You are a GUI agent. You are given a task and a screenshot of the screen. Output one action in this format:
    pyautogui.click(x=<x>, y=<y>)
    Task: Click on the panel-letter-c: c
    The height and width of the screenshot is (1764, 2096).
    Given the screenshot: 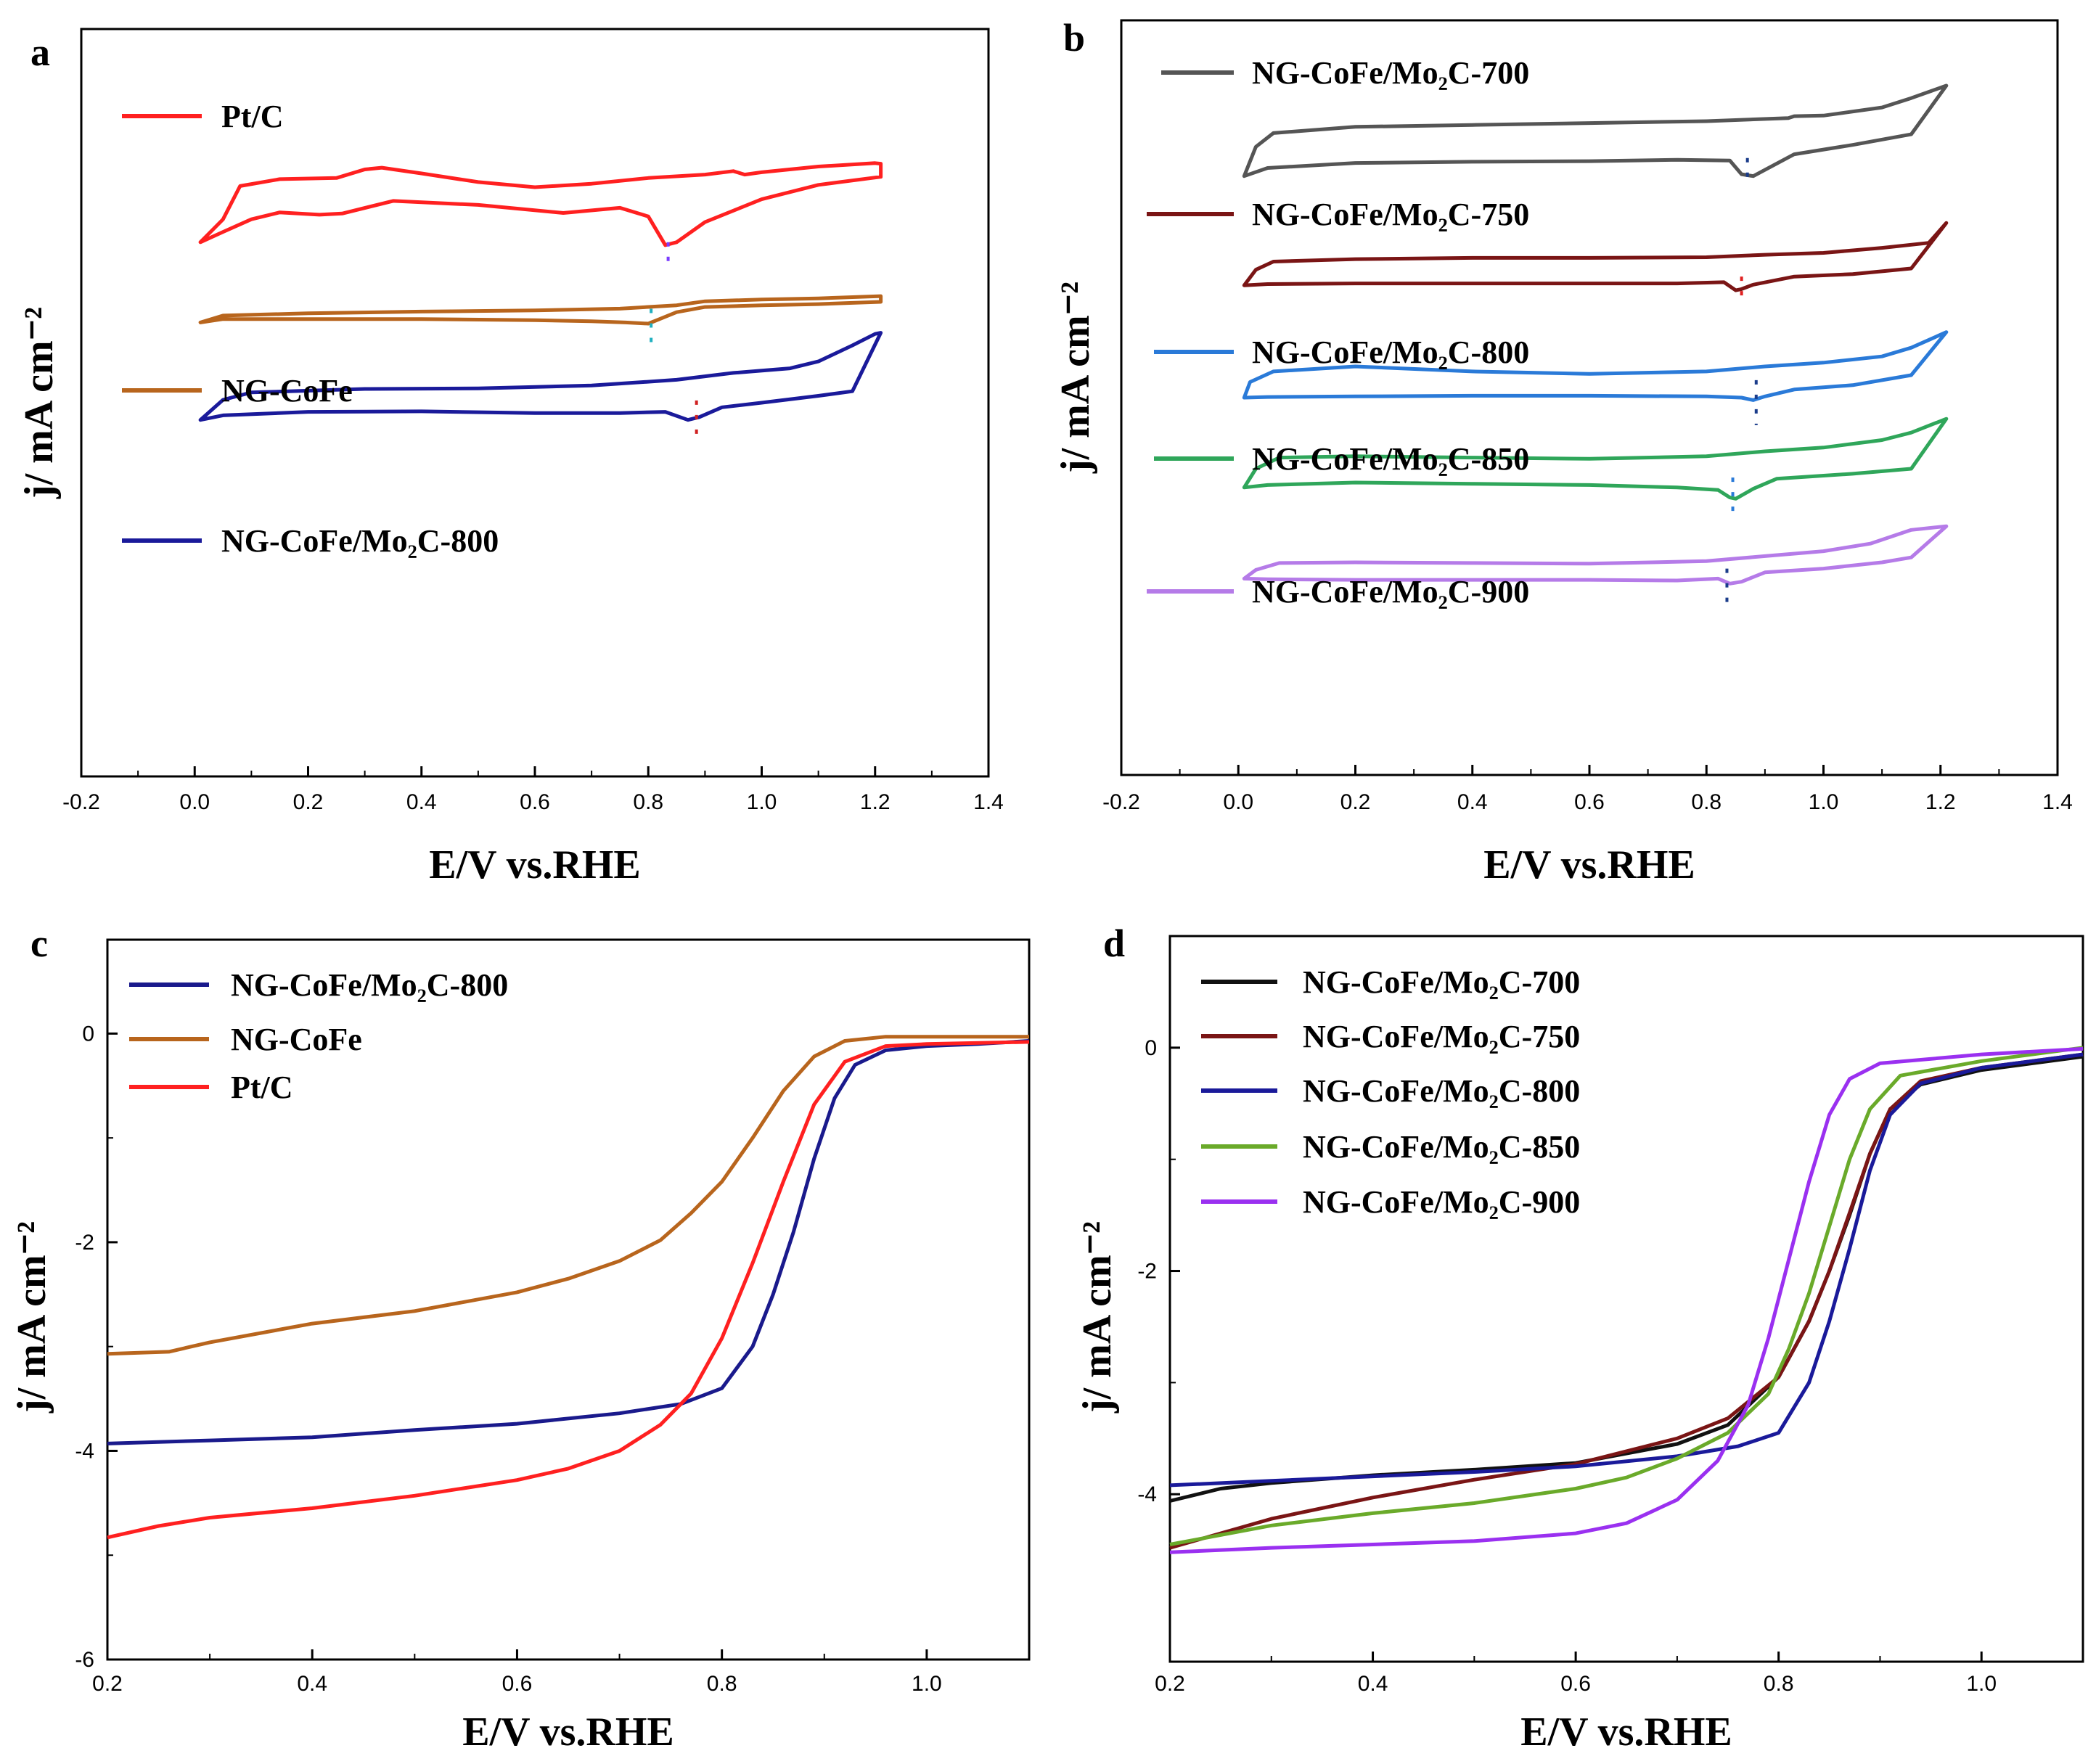 What is the action you would take?
    pyautogui.click(x=39, y=943)
    